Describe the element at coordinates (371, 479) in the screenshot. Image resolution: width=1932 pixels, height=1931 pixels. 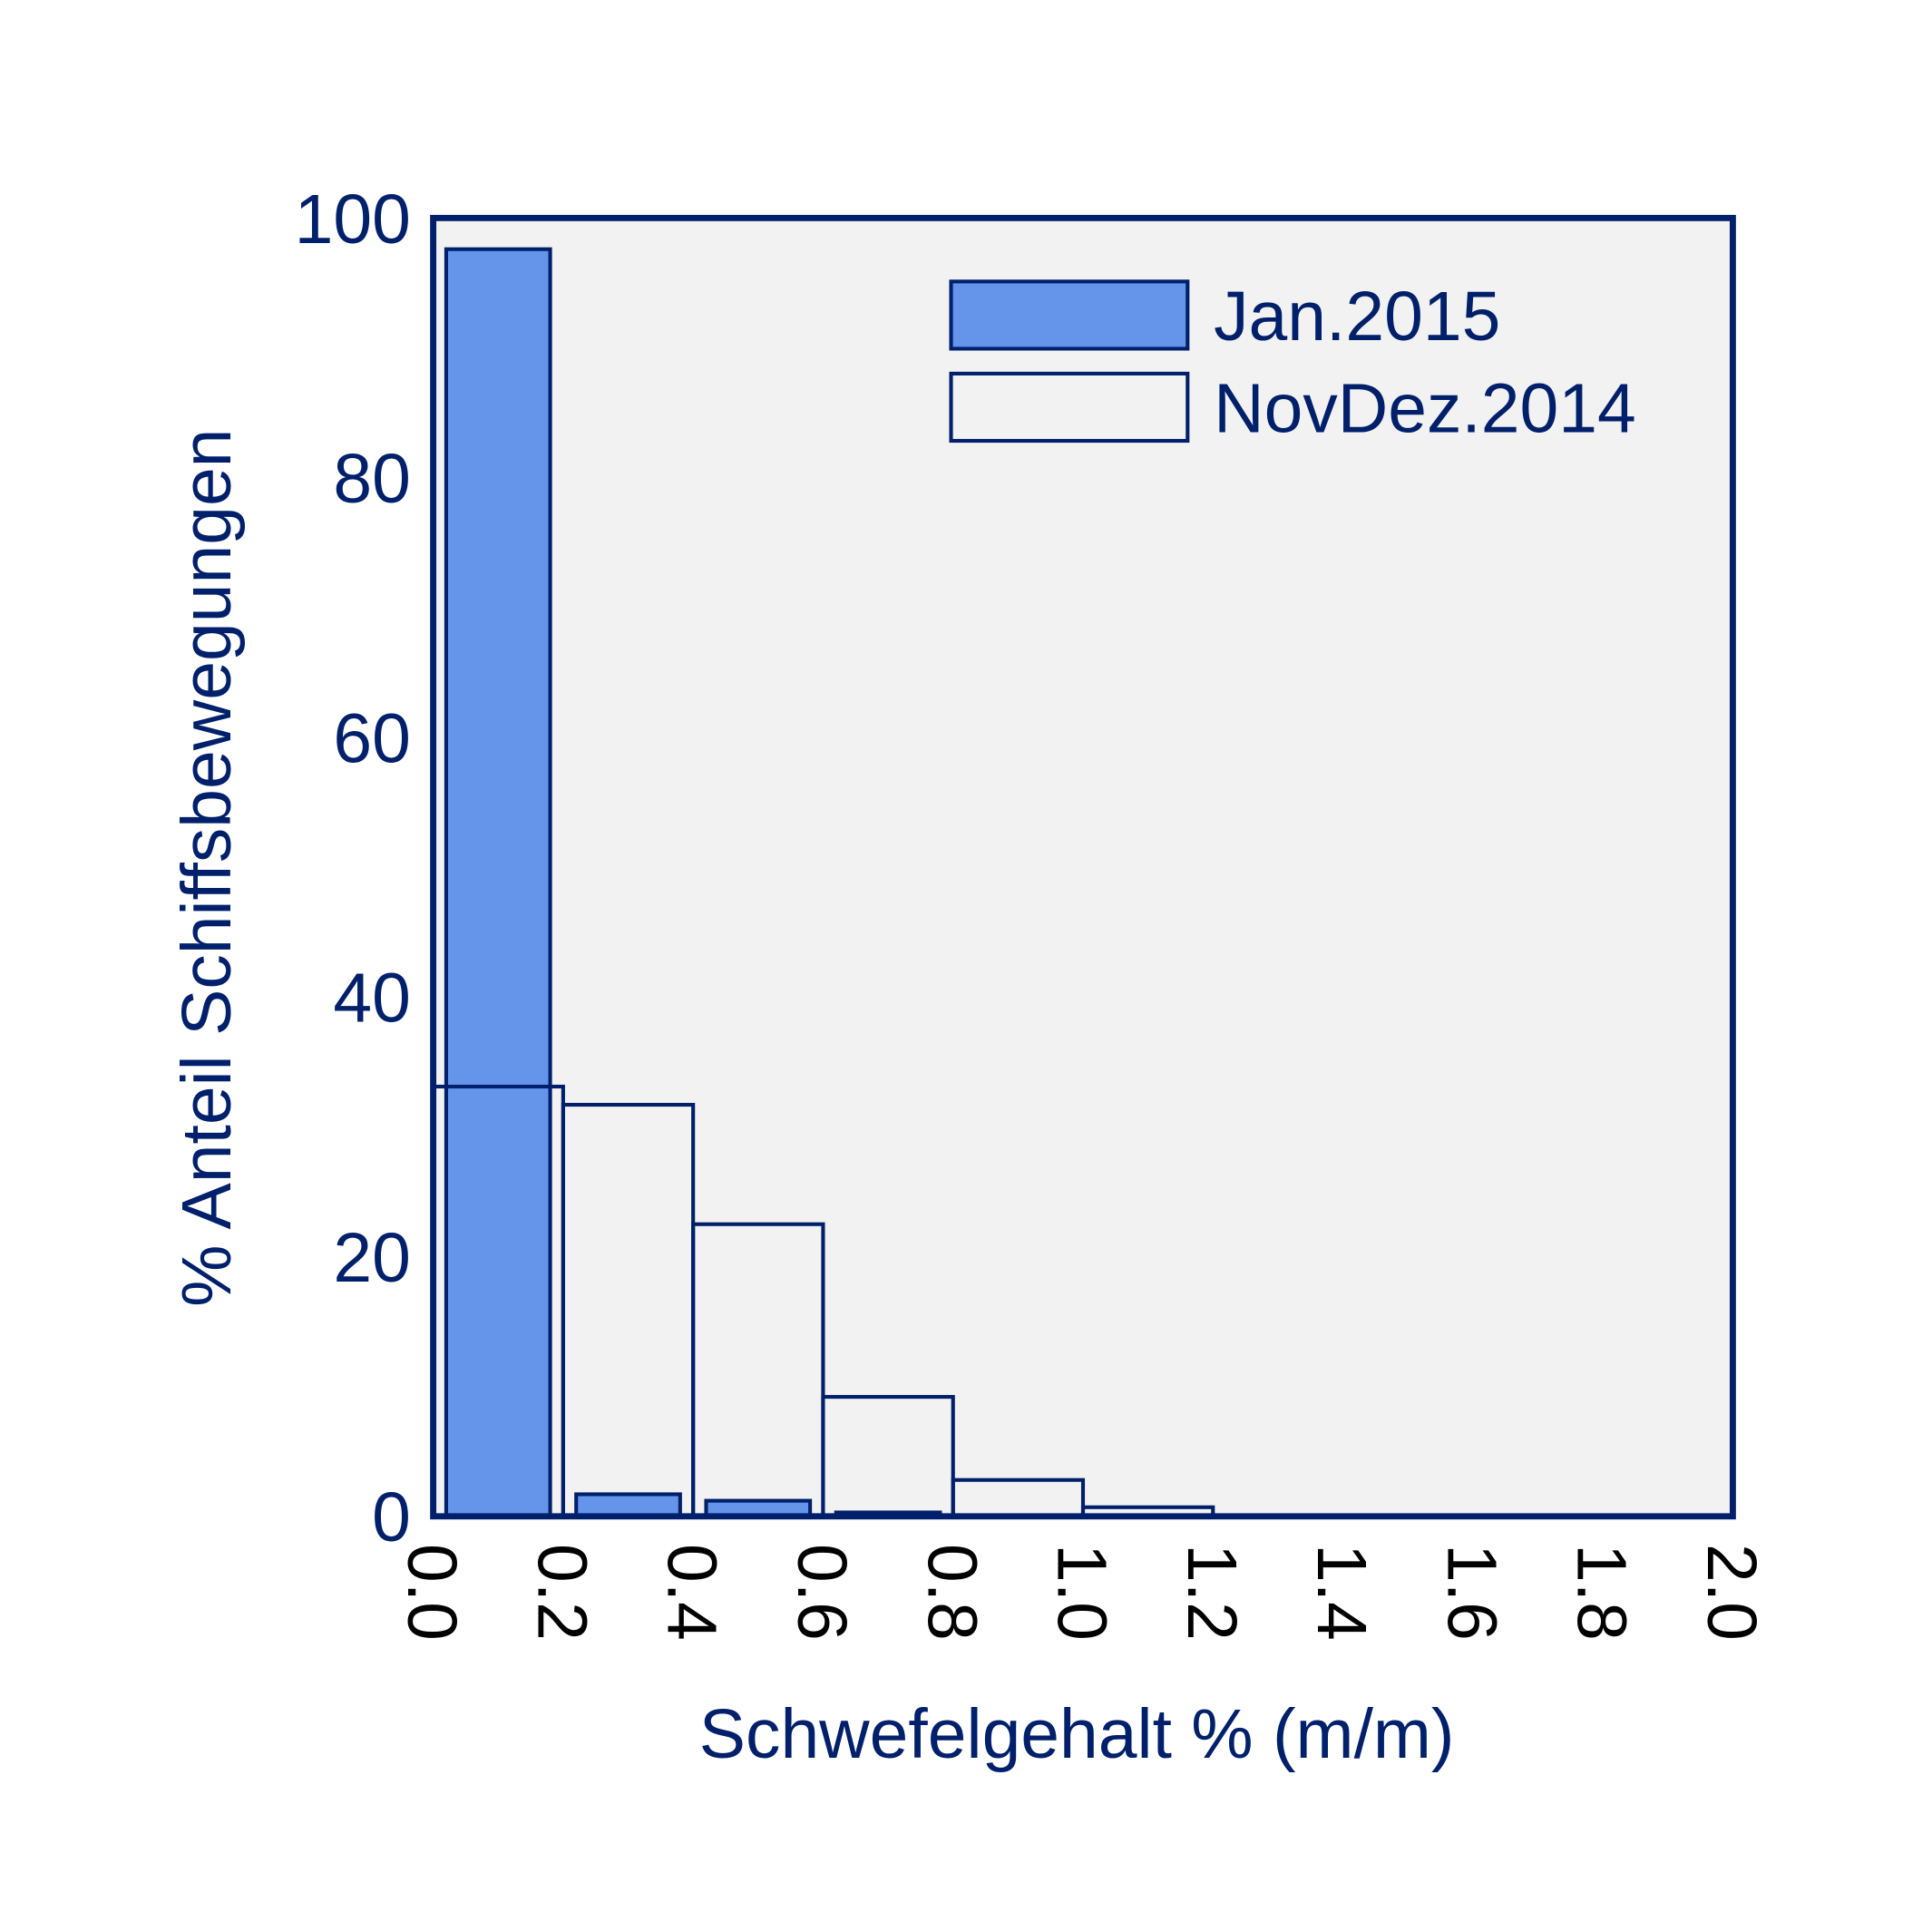
I see `y-tick-label: 80` at that location.